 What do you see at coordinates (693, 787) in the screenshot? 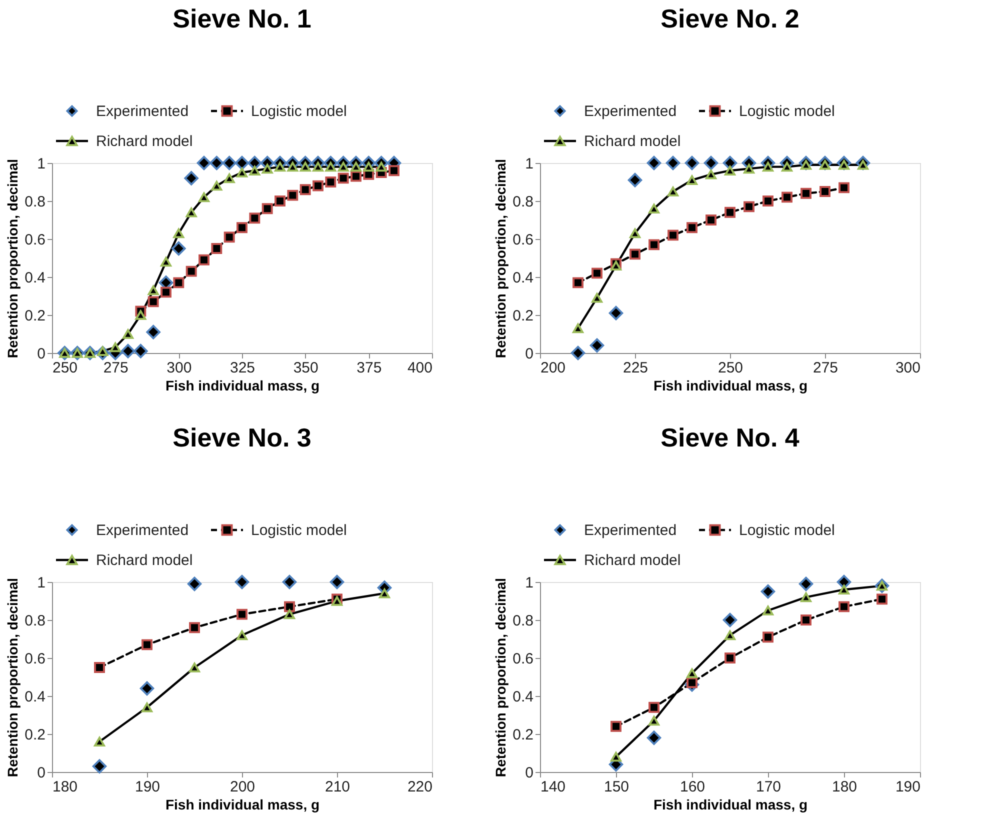
I see `x-tick-label: 160` at bounding box center [693, 787].